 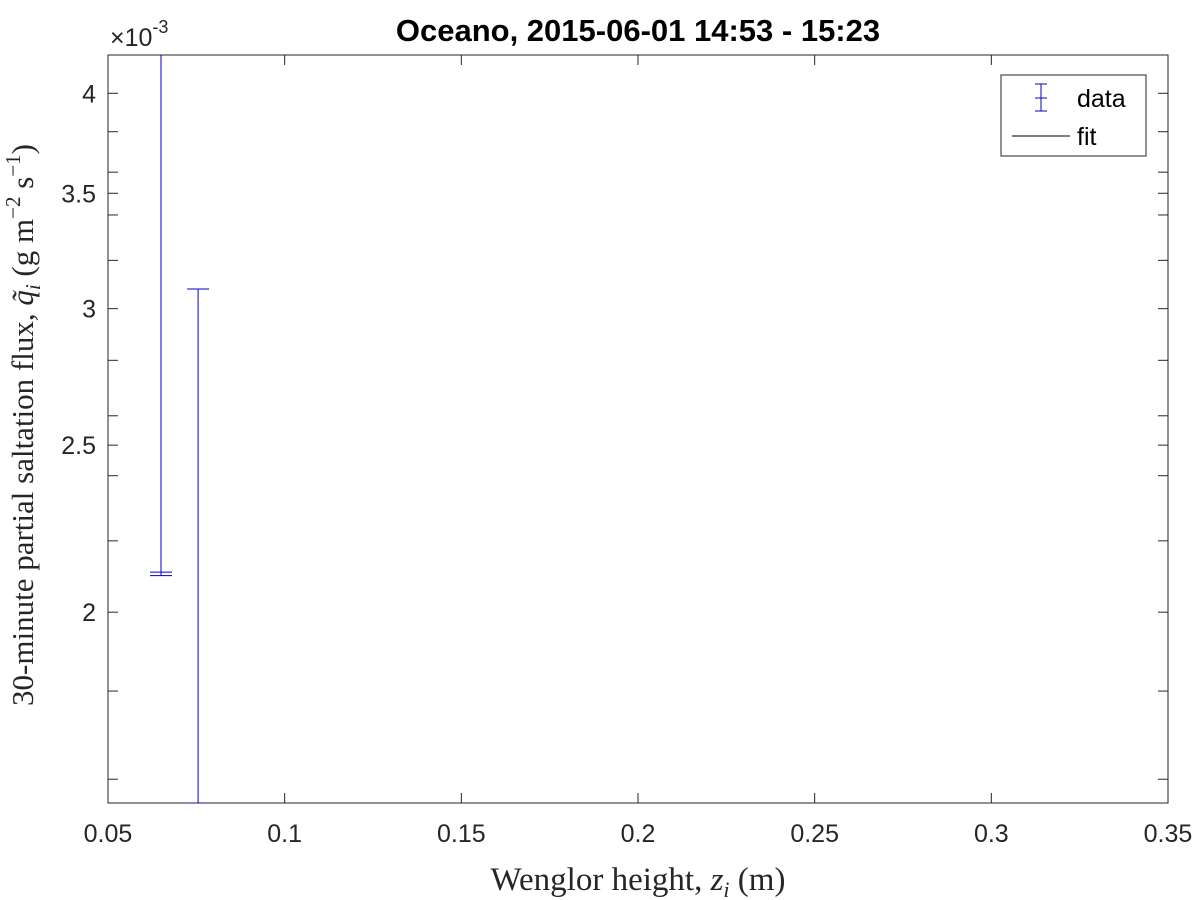 What do you see at coordinates (78, 194) in the screenshot?
I see `y-tick-label: 3.5` at bounding box center [78, 194].